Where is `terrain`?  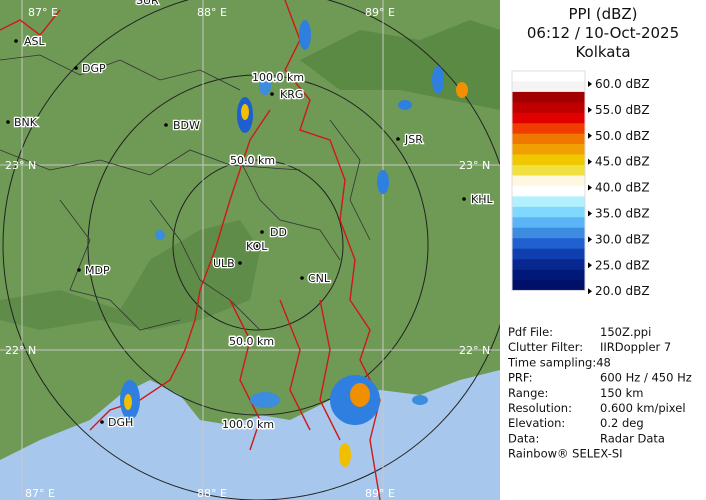
terrain is located at coordinates (400, 65).